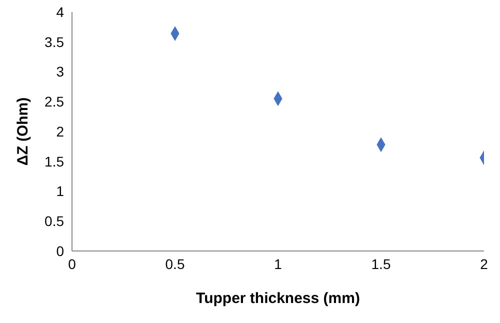 The height and width of the screenshot is (323, 500). Describe the element at coordinates (278, 264) in the screenshot. I see `x-tick-label: 1` at that location.